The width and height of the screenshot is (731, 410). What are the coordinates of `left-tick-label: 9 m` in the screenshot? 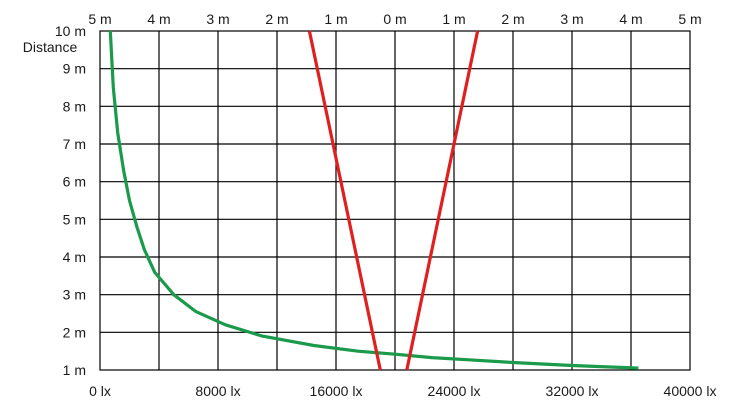 It's located at (74, 69).